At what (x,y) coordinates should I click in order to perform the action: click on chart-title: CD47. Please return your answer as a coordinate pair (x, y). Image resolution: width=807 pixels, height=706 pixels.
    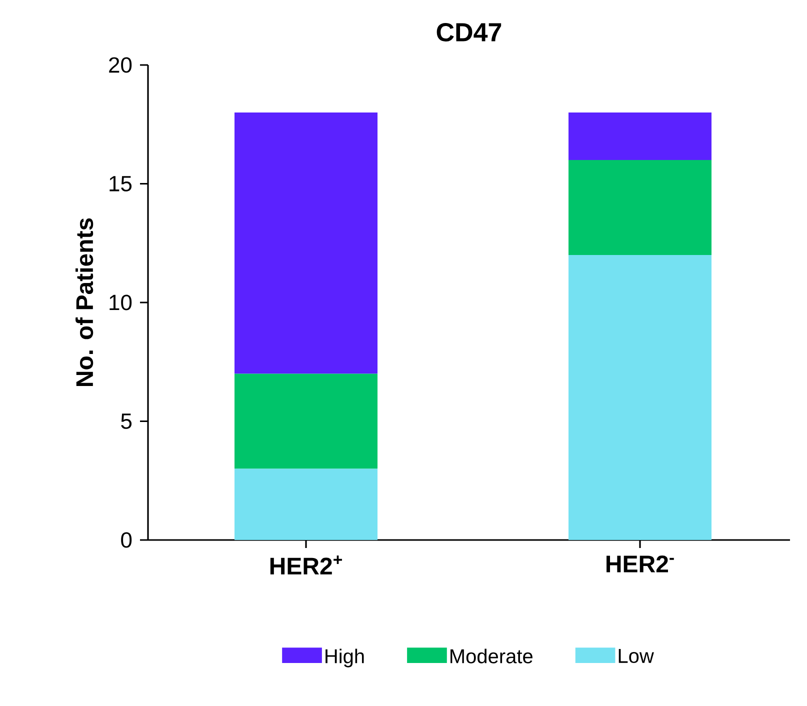
    Looking at the image, I should click on (469, 32).